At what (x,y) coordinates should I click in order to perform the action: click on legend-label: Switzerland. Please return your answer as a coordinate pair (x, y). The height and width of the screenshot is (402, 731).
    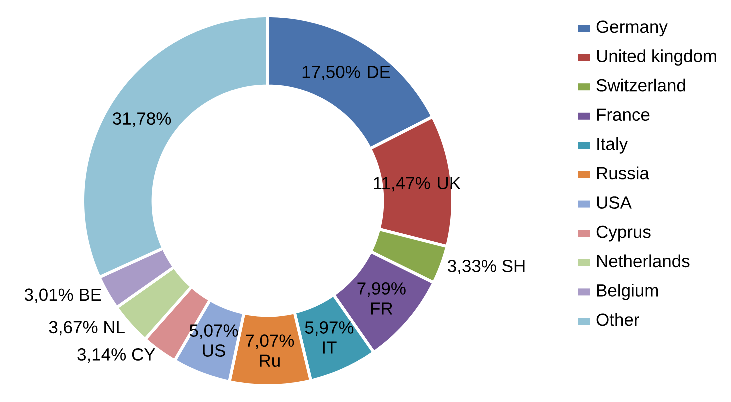
    Looking at the image, I should click on (641, 85).